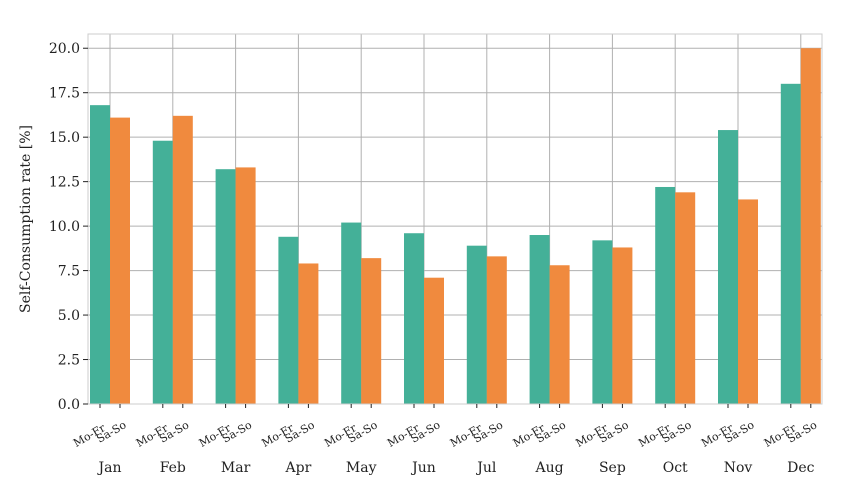 The width and height of the screenshot is (848, 487). What do you see at coordinates (69, 405) in the screenshot?
I see `y-tick-label: 0.0` at bounding box center [69, 405].